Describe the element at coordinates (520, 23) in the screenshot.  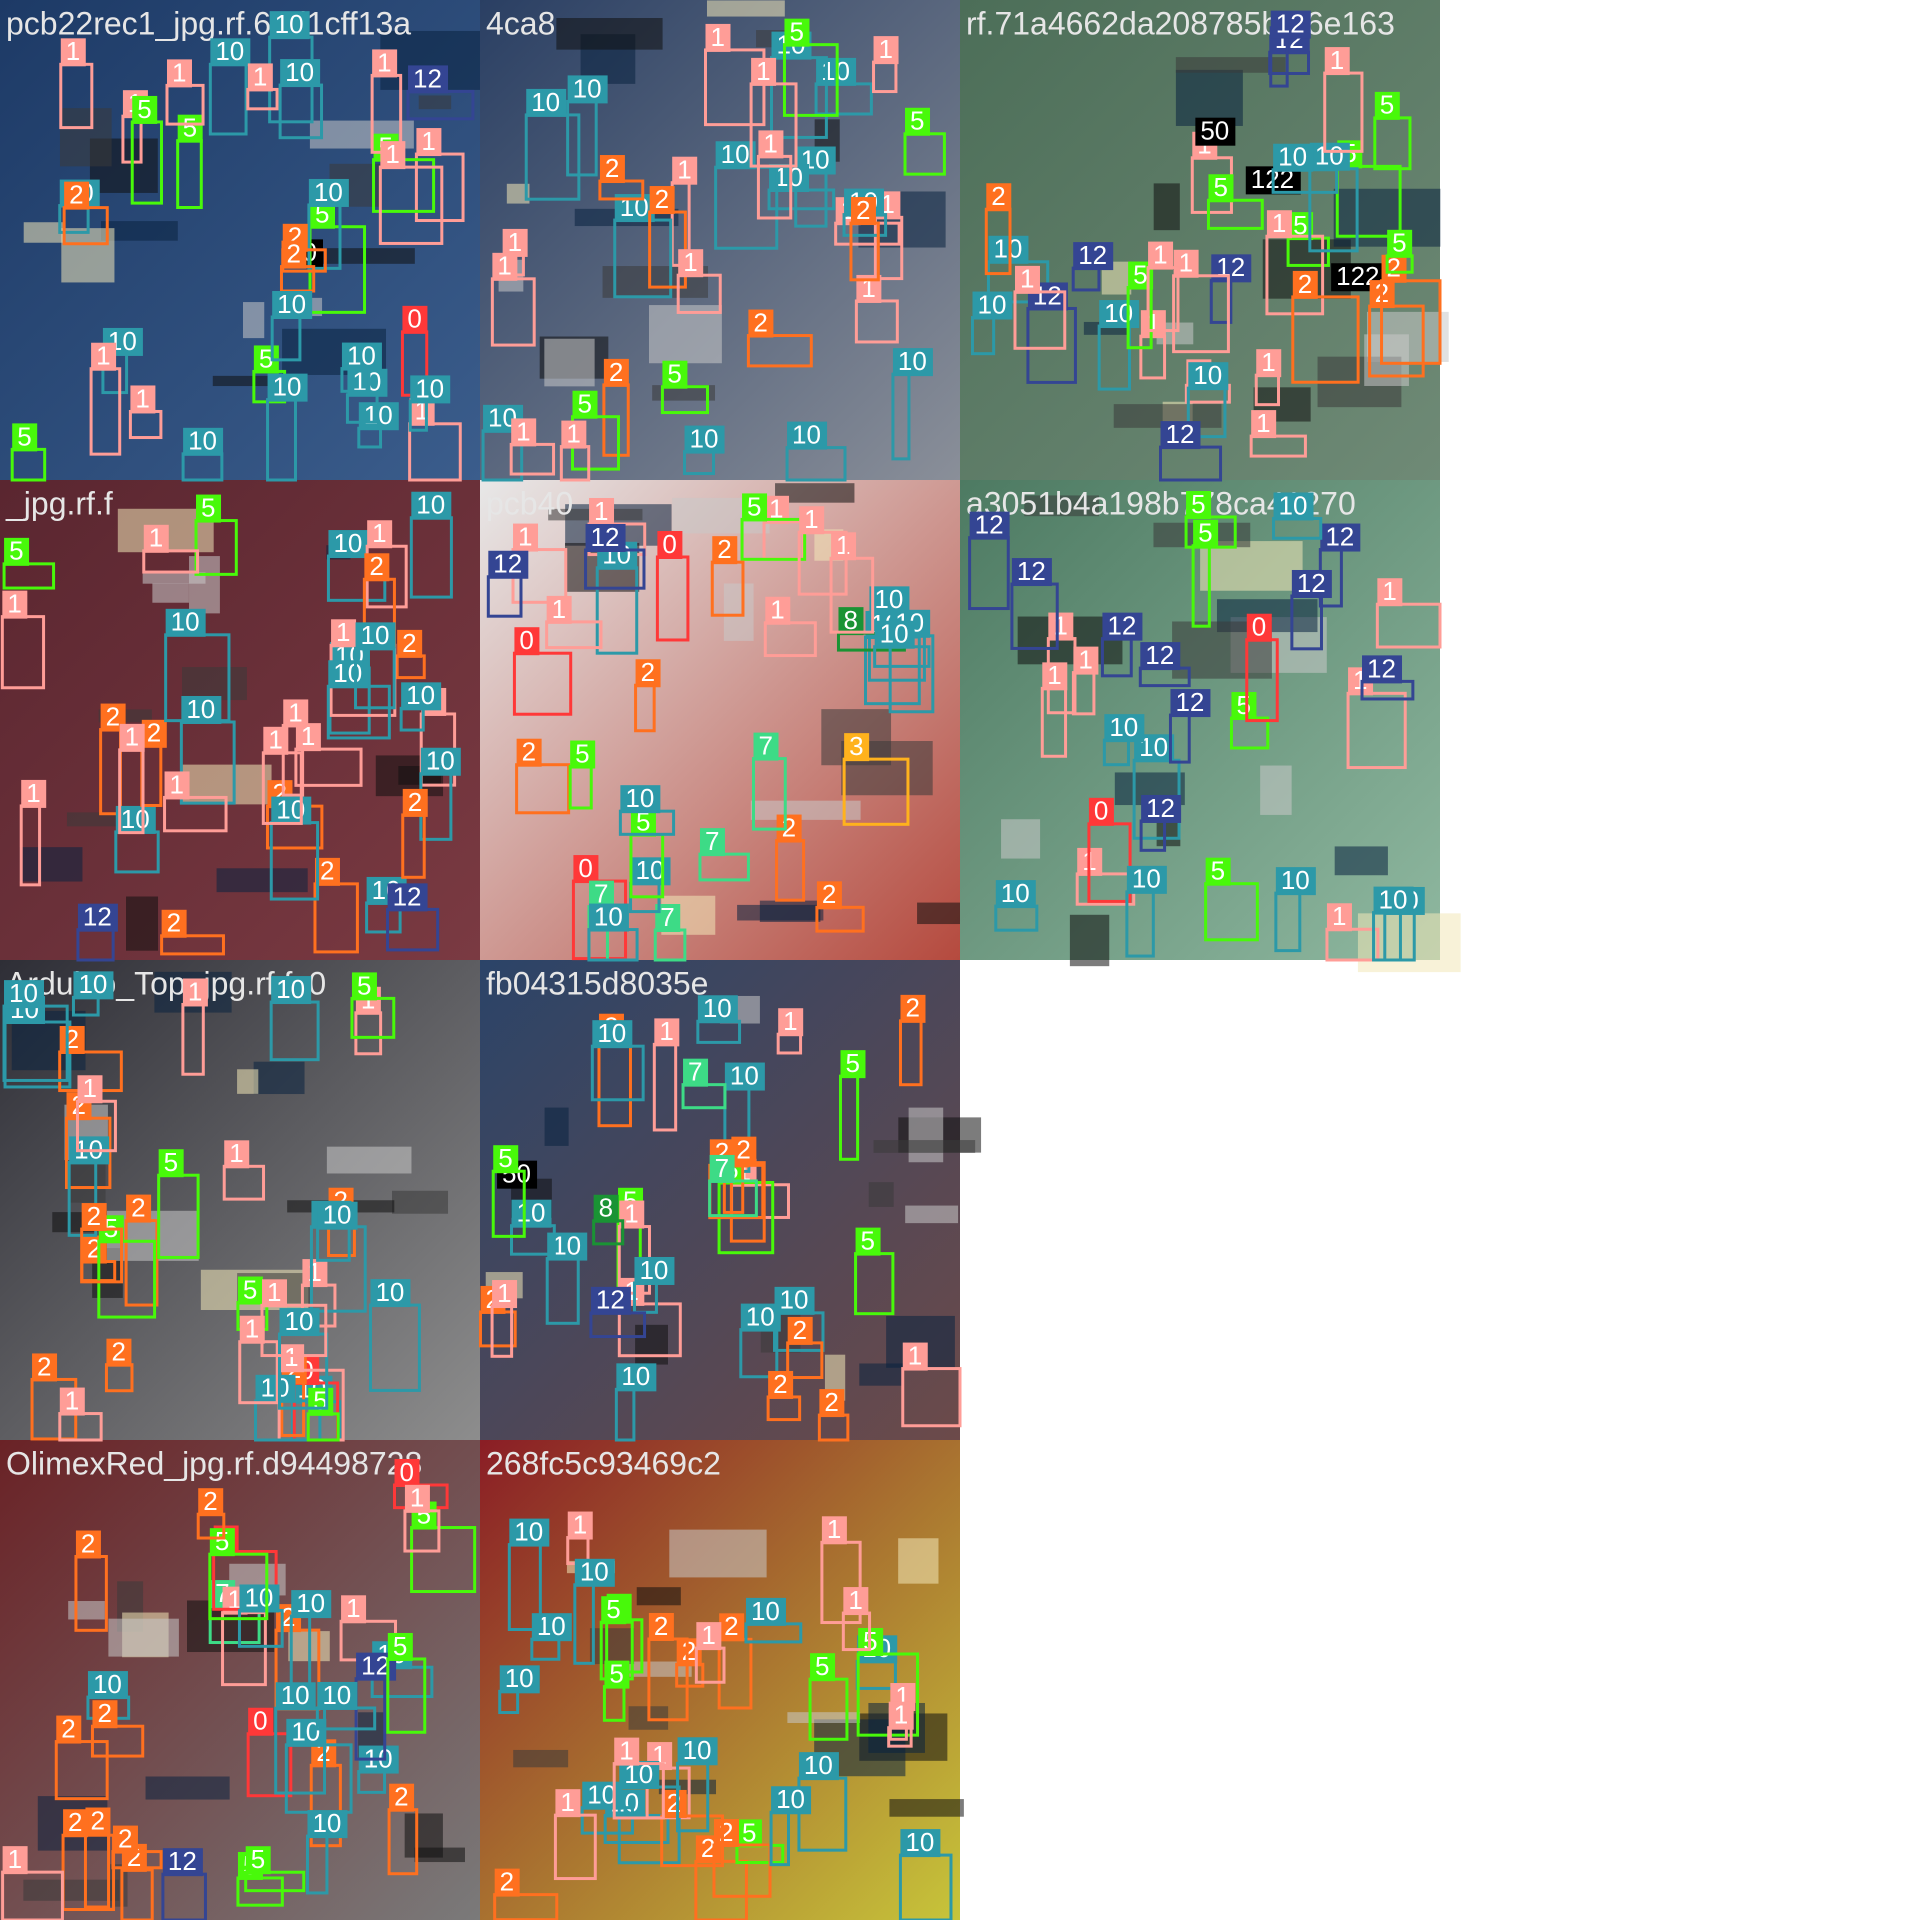
I see `tile-title: 4ca8` at that location.